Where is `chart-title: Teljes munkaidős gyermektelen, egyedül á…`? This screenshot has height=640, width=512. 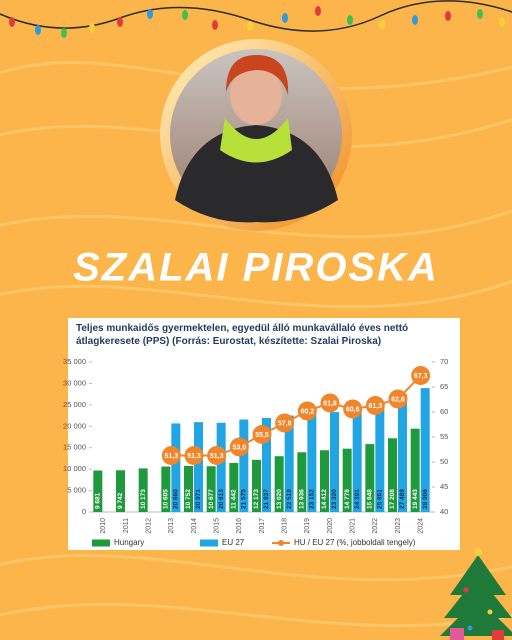
chart-title: Teljes munkaidős gyermektelen, egyedül á… is located at coordinates (242, 335).